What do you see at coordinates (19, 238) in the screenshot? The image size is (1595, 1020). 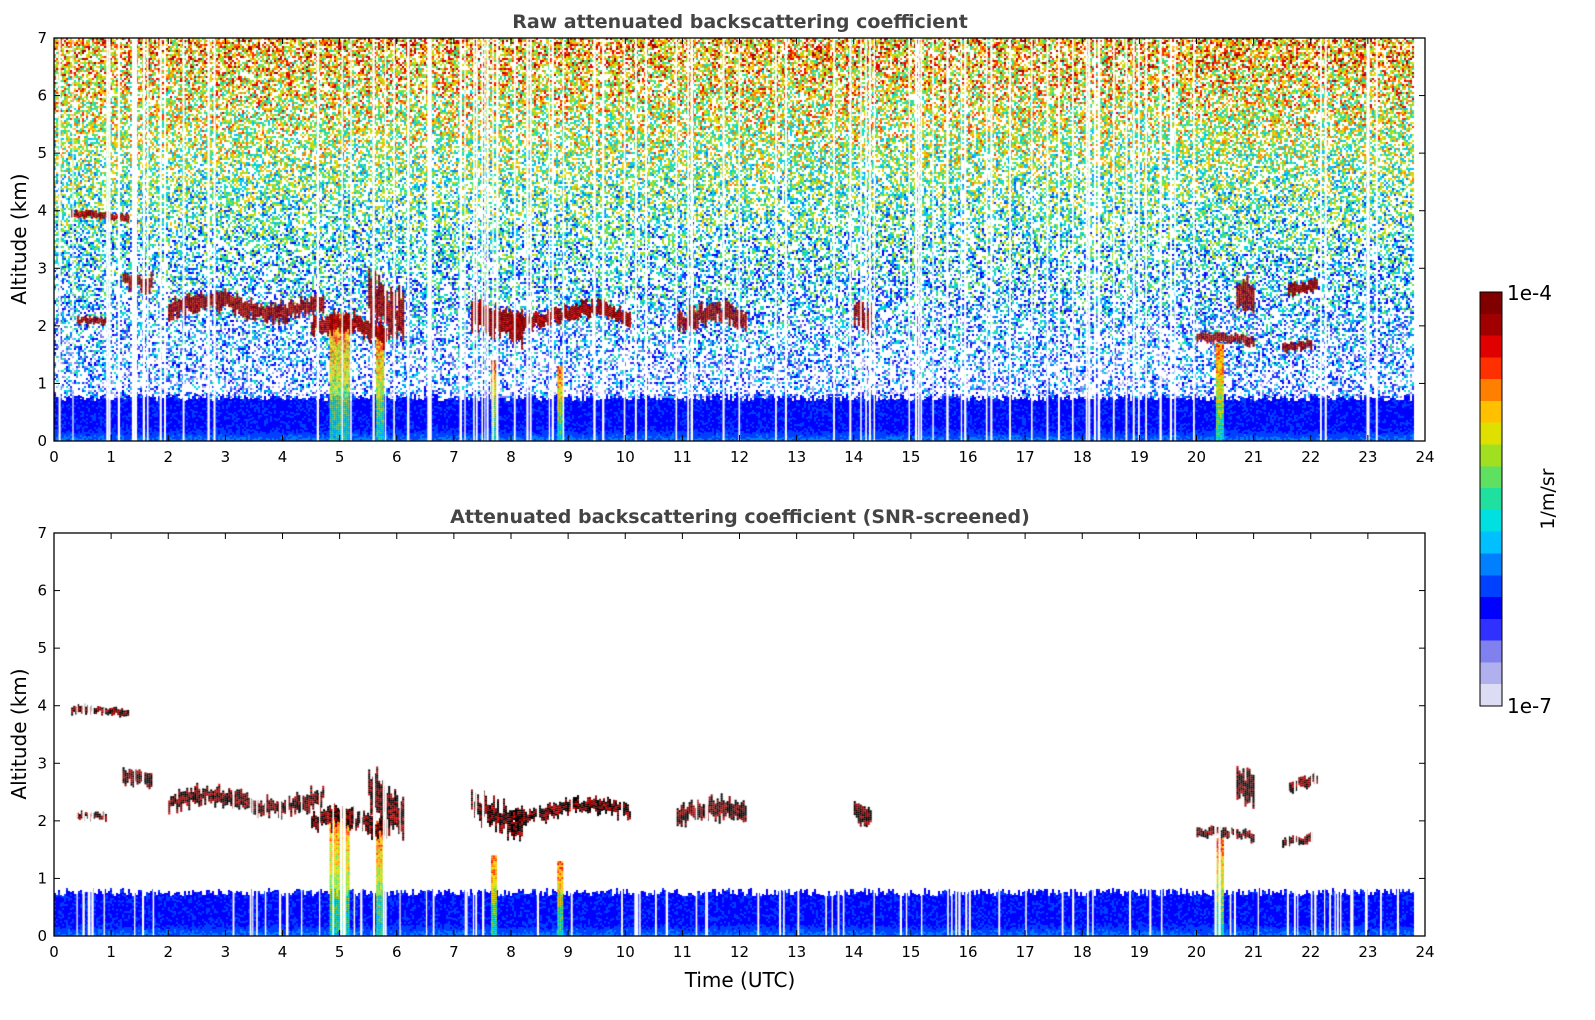 I see `panel-raw-ylabel: Altitude (km)` at bounding box center [19, 238].